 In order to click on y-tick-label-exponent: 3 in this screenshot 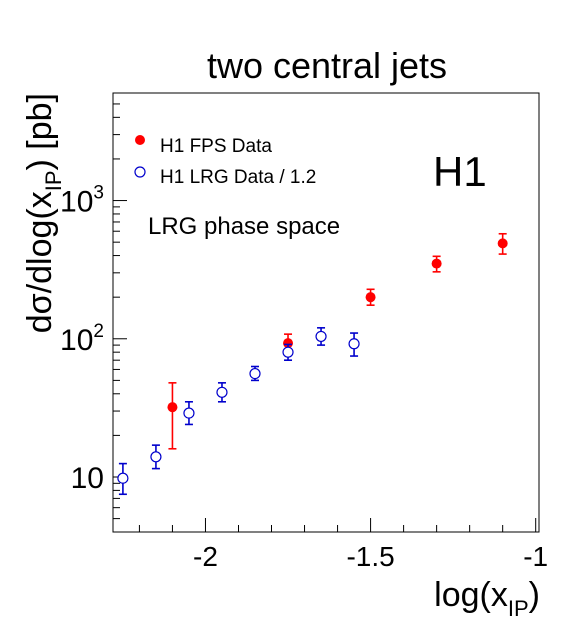, I will do `click(98, 193)`.